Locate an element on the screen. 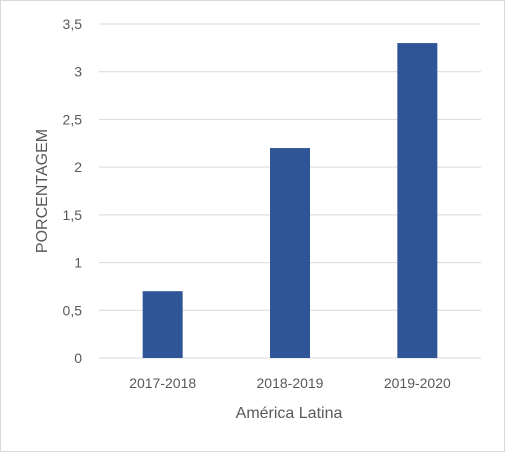 The height and width of the screenshot is (452, 505). y-tick-label: 2 is located at coordinates (78, 167).